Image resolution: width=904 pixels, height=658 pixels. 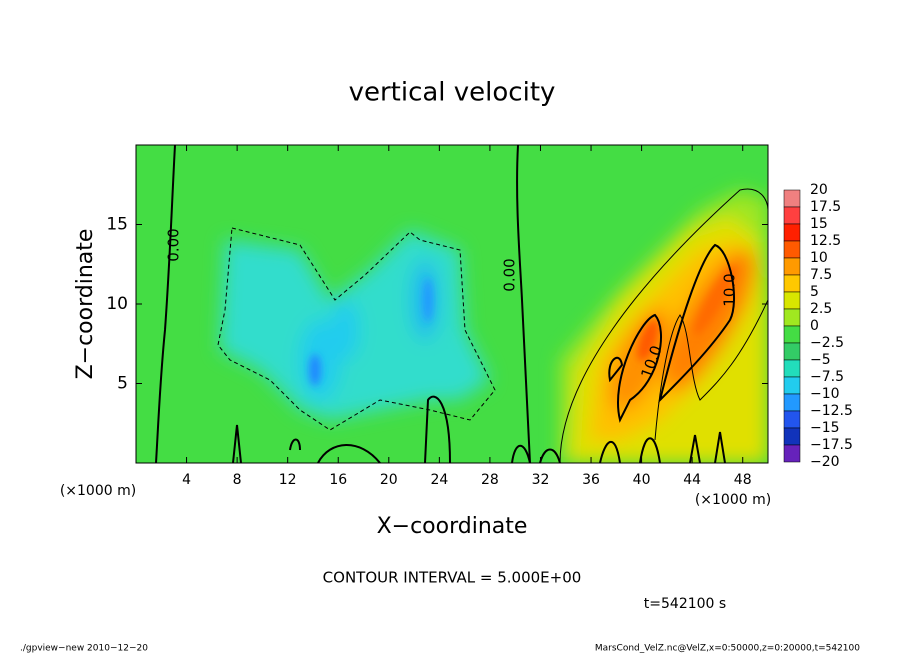 I want to click on colorbar-label: 5, so click(x=814, y=292).